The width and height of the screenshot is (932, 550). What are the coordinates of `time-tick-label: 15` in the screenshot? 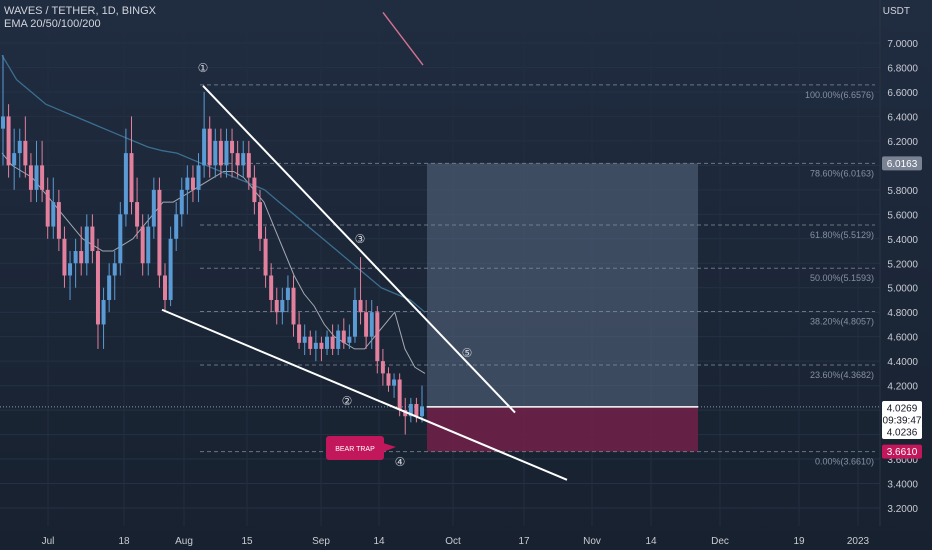 It's located at (247, 541).